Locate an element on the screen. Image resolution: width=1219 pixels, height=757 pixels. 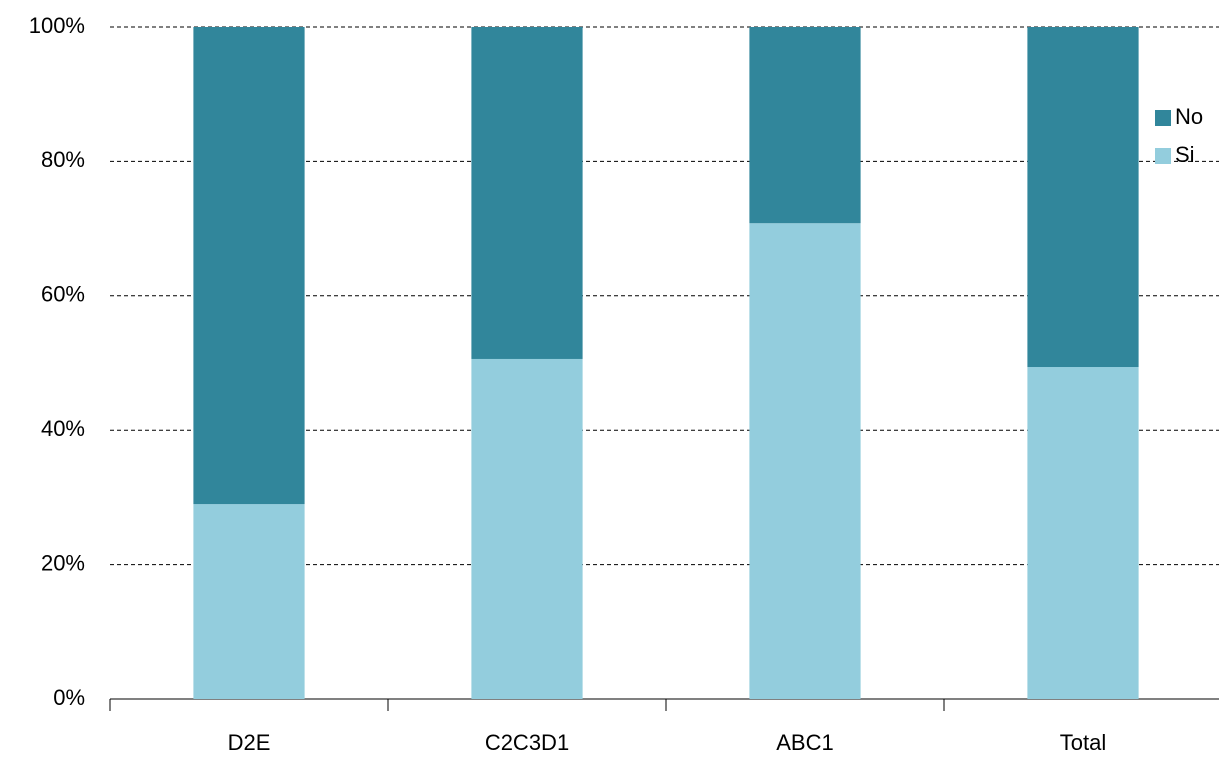
y-tick-label: 100% is located at coordinates (57, 25).